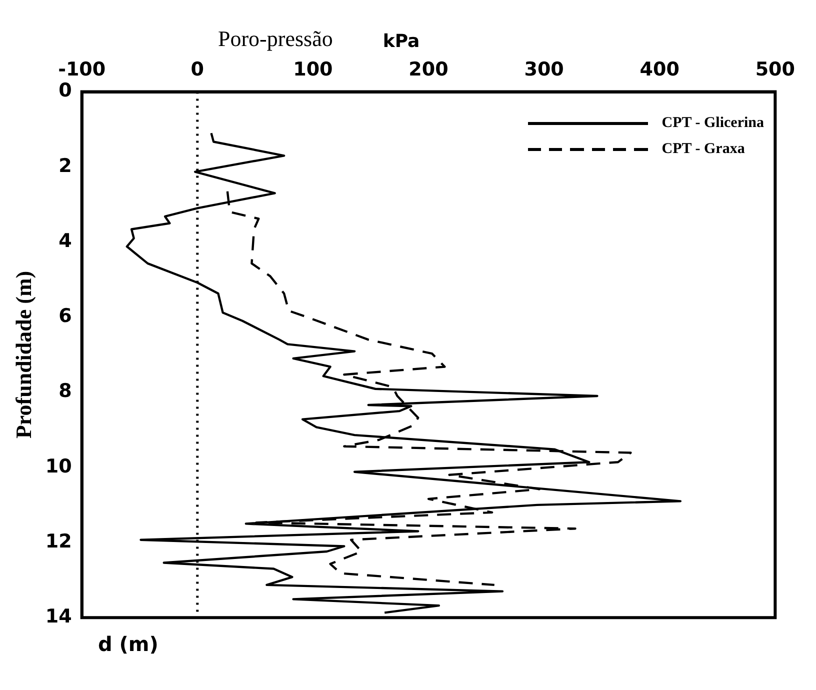  What do you see at coordinates (313, 69) in the screenshot?
I see `x-tick-label: 100` at bounding box center [313, 69].